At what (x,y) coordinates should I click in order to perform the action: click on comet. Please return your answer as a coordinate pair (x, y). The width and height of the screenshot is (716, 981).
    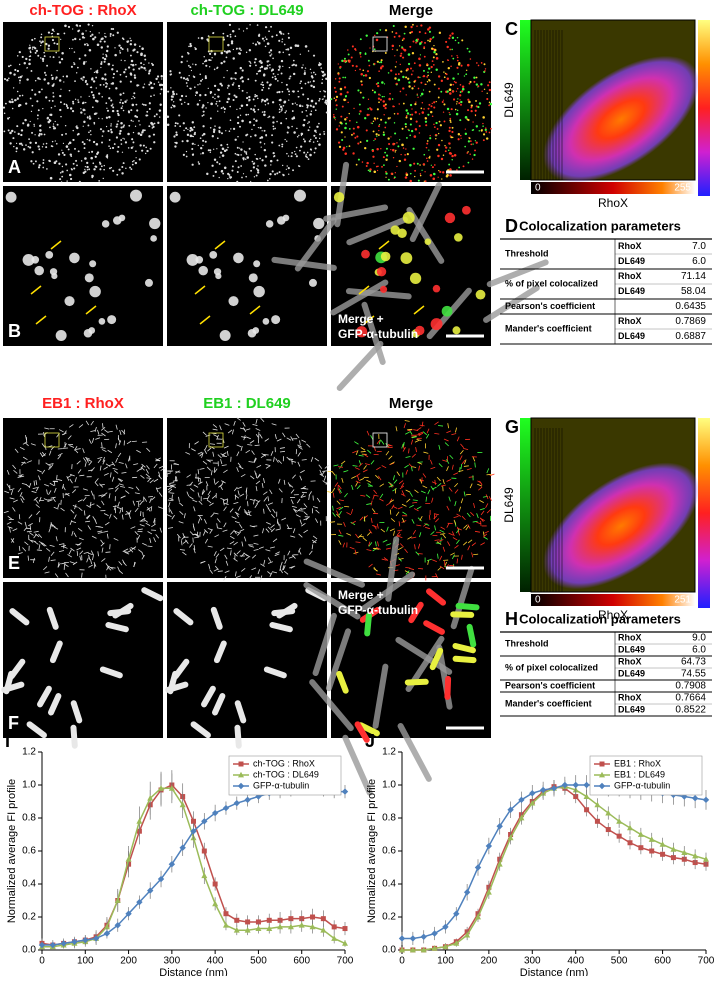
    Looking at the image, I should click on (368, 624).